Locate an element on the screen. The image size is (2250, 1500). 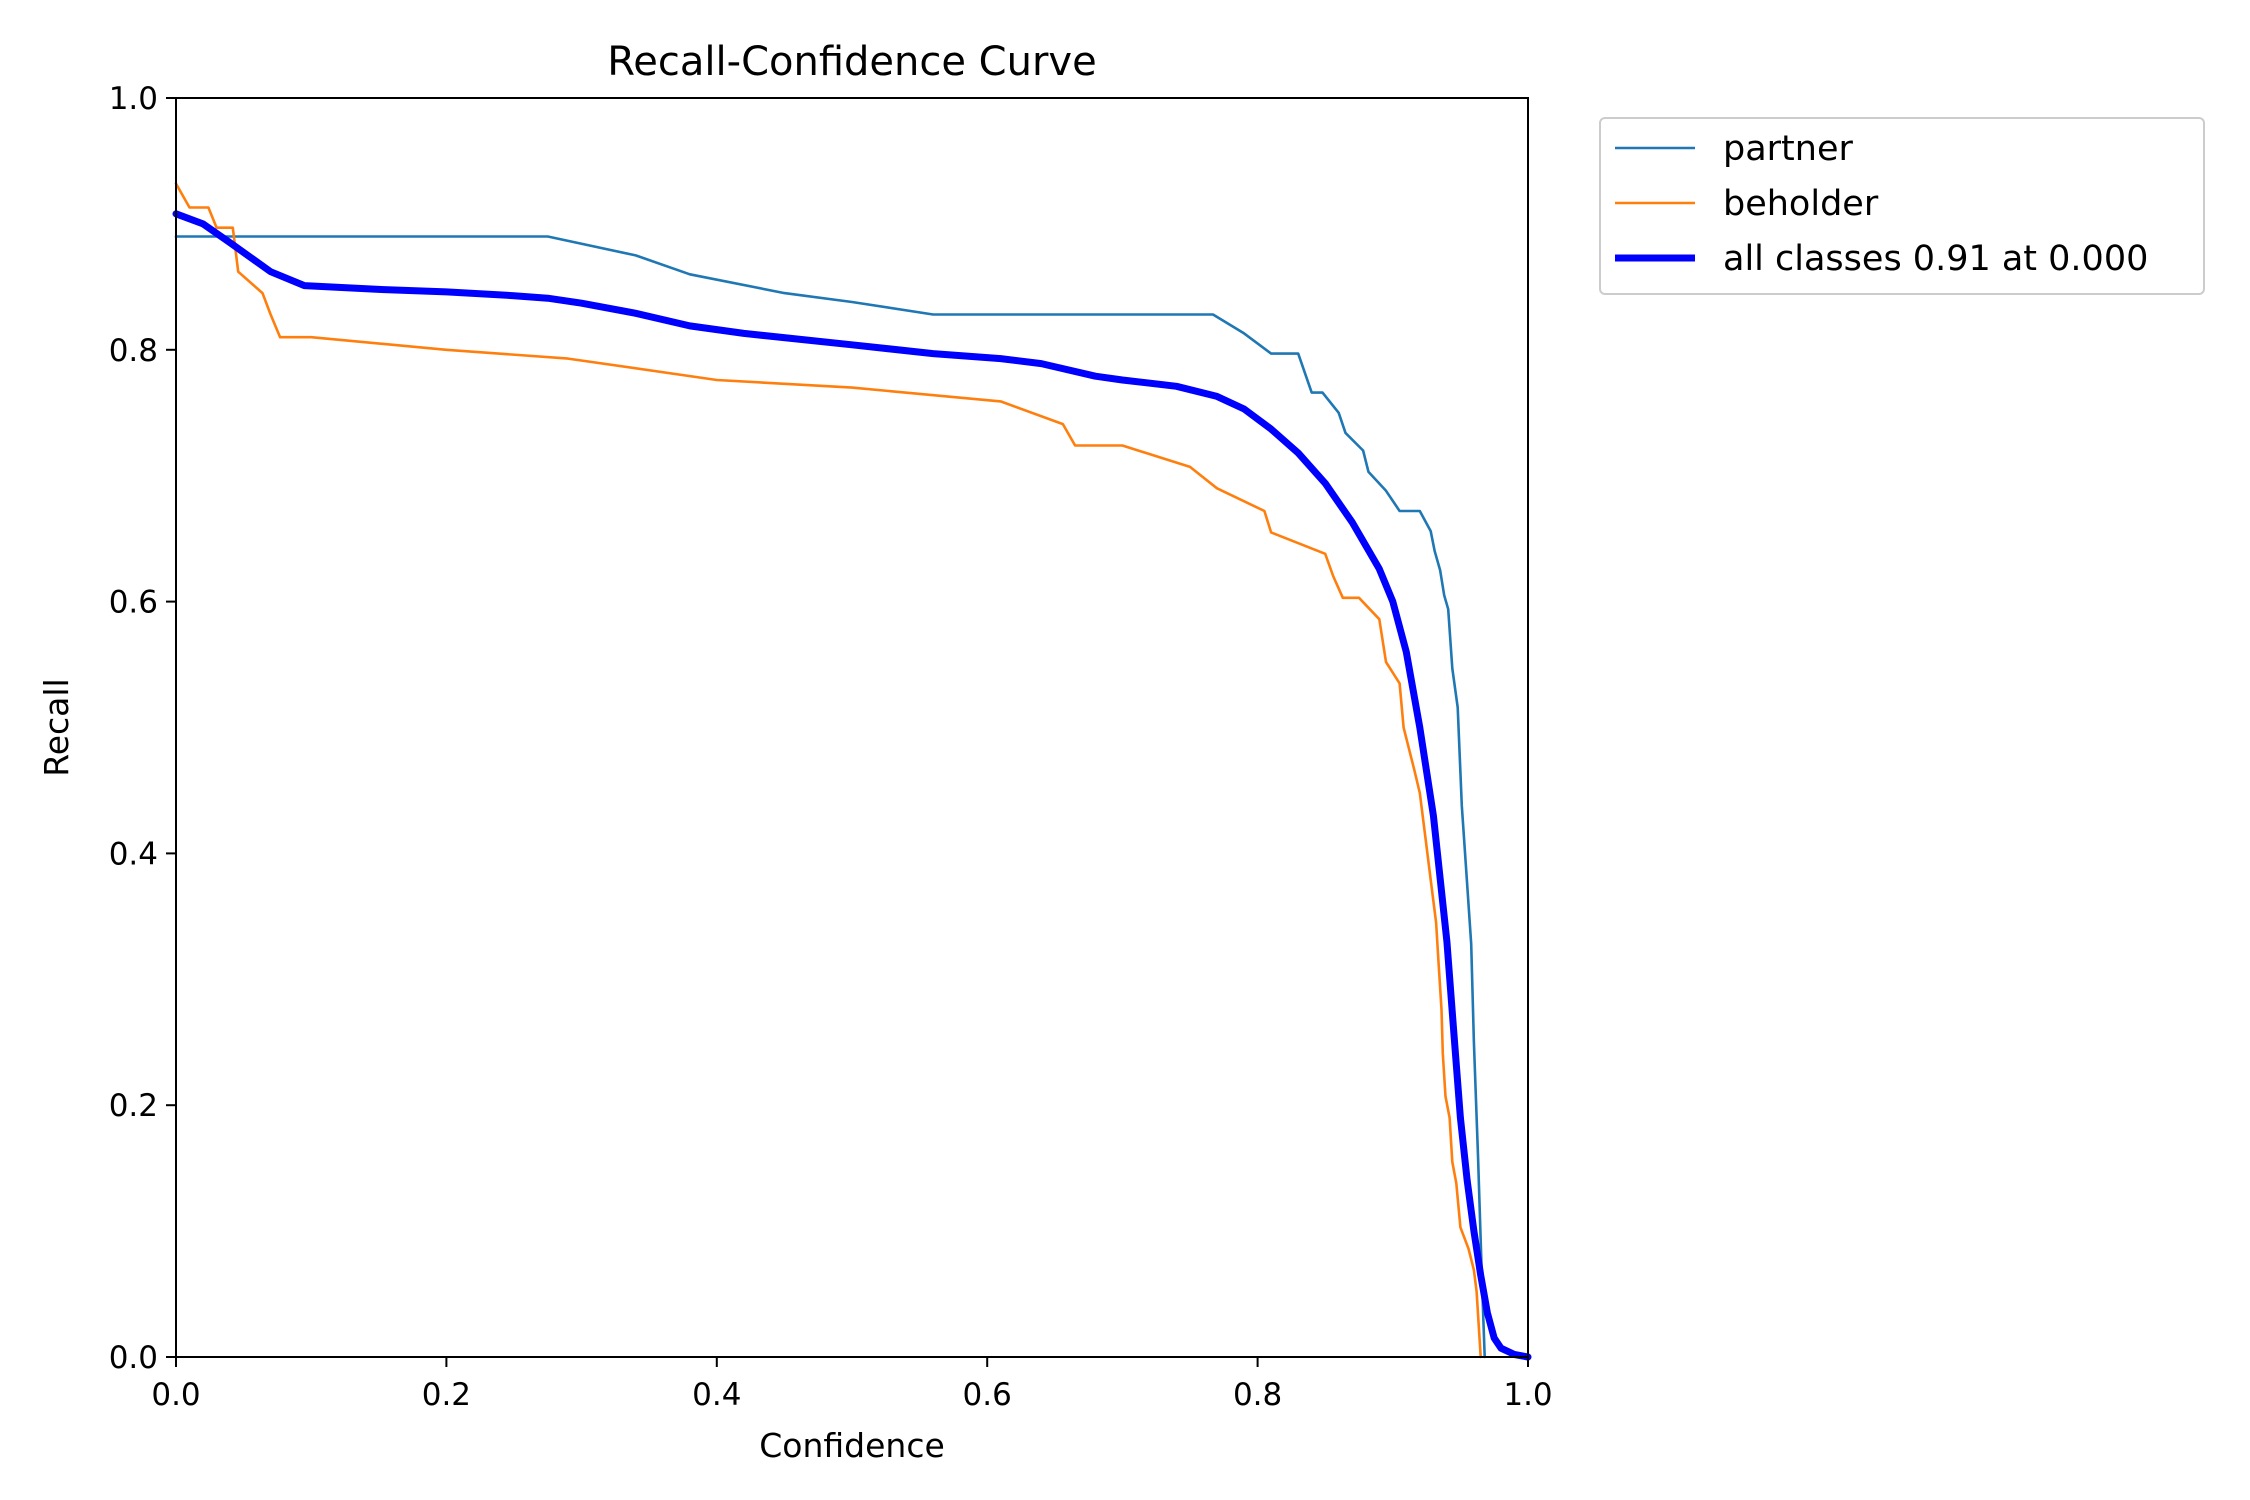
y-tick-label: 0.4 is located at coordinates (133, 854).